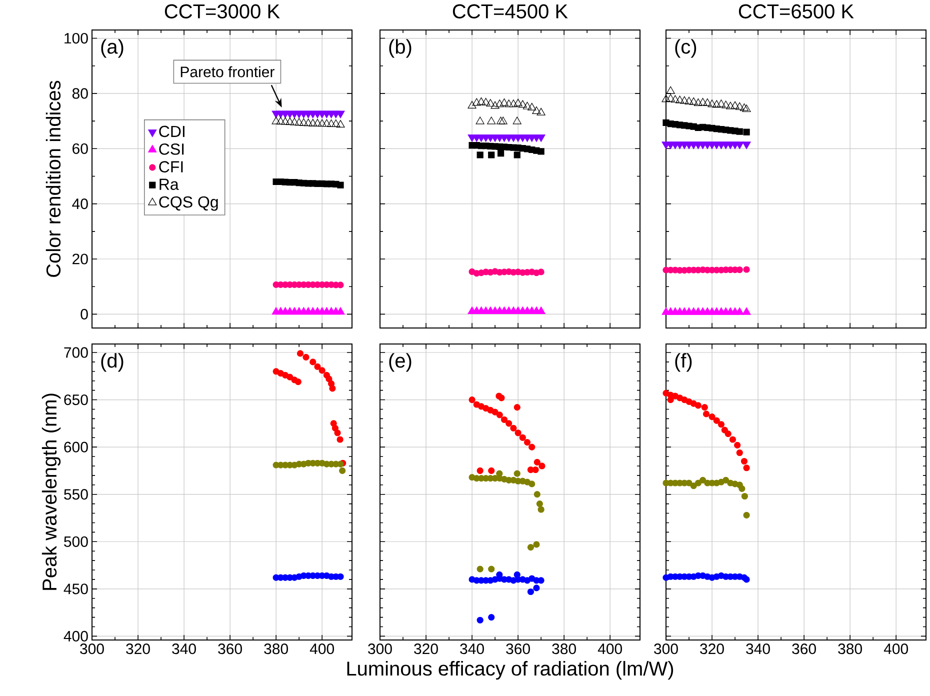 The image size is (930, 696). Describe the element at coordinates (510, 11) in the screenshot. I see `chart-title: CCT=4500 K` at that location.